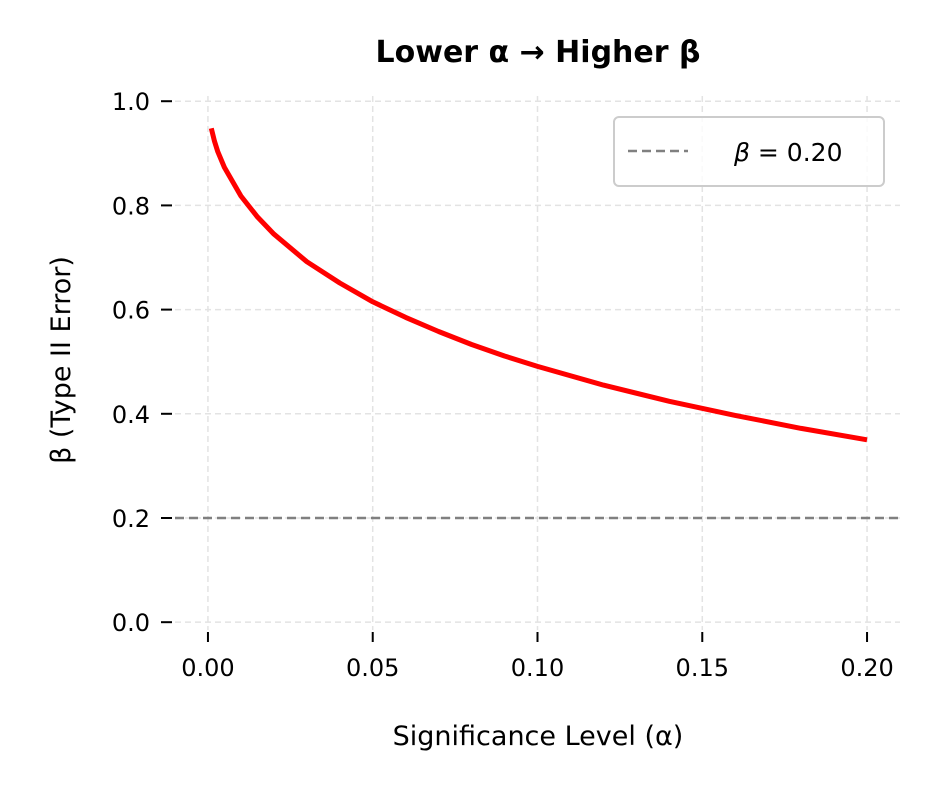 This screenshot has height=789, width=934. Describe the element at coordinates (538, 736) in the screenshot. I see `x-axis-label: Significance Level (α)` at that location.